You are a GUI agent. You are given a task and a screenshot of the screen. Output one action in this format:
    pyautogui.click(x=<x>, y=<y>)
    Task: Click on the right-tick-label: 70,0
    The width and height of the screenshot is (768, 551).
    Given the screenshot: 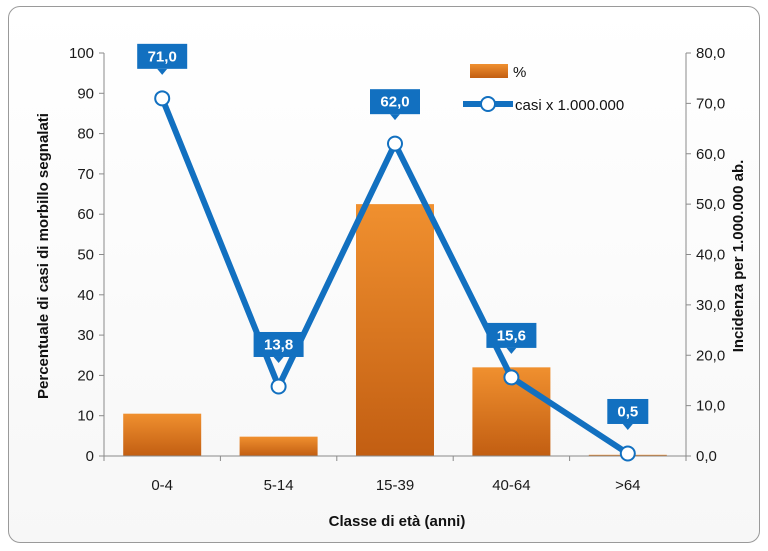 What is the action you would take?
    pyautogui.click(x=710, y=103)
    